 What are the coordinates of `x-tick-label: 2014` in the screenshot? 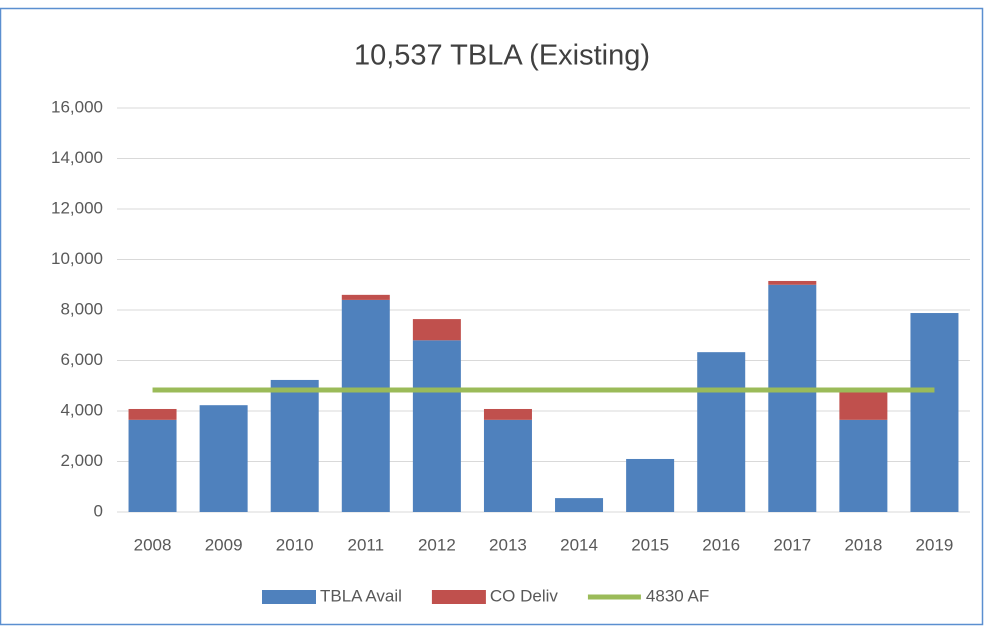 It's located at (579, 544).